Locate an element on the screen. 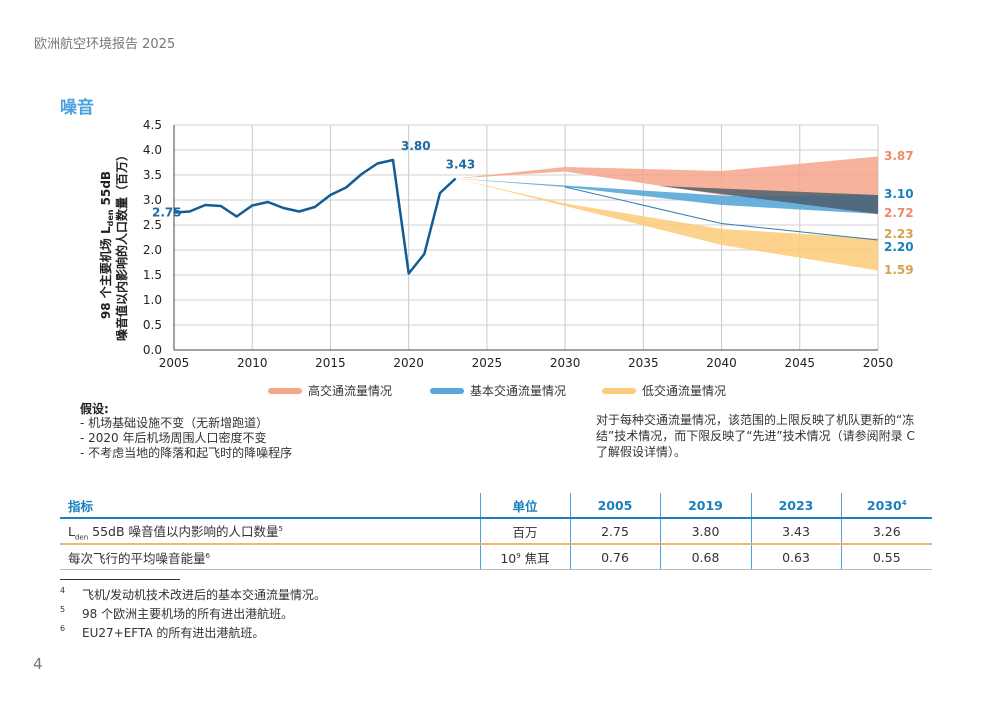 The width and height of the screenshot is (992, 702). legend-item-low: 低交通流量情况 is located at coordinates (664, 390).